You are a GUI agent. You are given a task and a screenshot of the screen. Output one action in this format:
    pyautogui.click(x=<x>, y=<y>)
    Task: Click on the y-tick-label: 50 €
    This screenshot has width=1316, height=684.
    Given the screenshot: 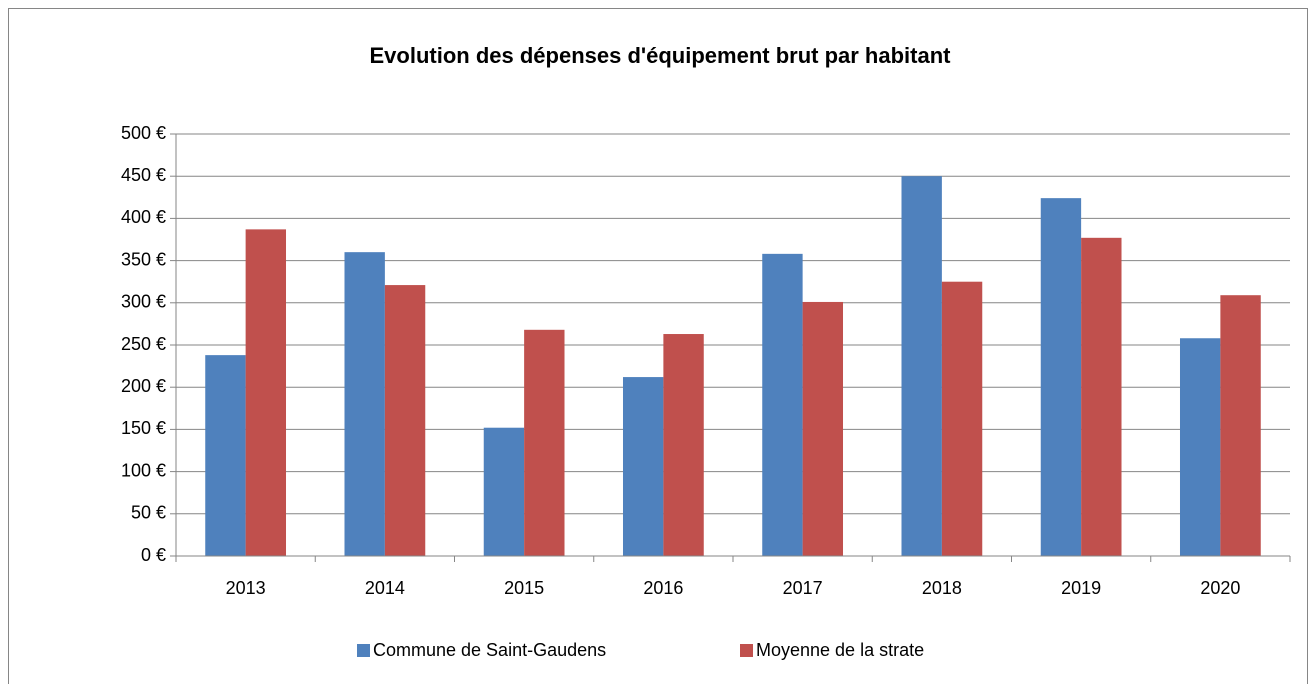 What is the action you would take?
    pyautogui.click(x=148, y=513)
    